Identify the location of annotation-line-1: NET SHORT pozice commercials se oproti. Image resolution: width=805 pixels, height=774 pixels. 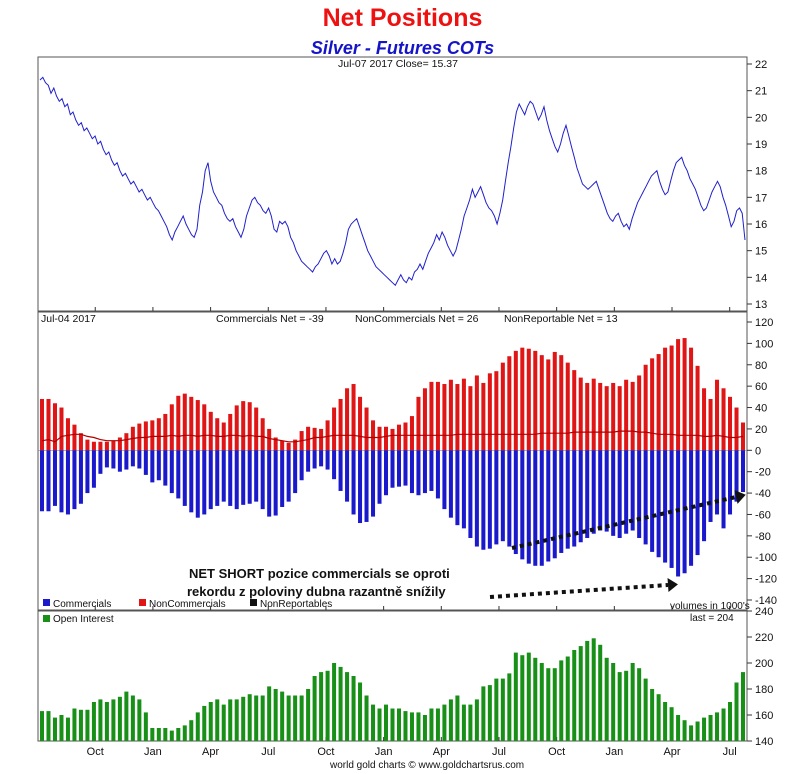
(319, 573).